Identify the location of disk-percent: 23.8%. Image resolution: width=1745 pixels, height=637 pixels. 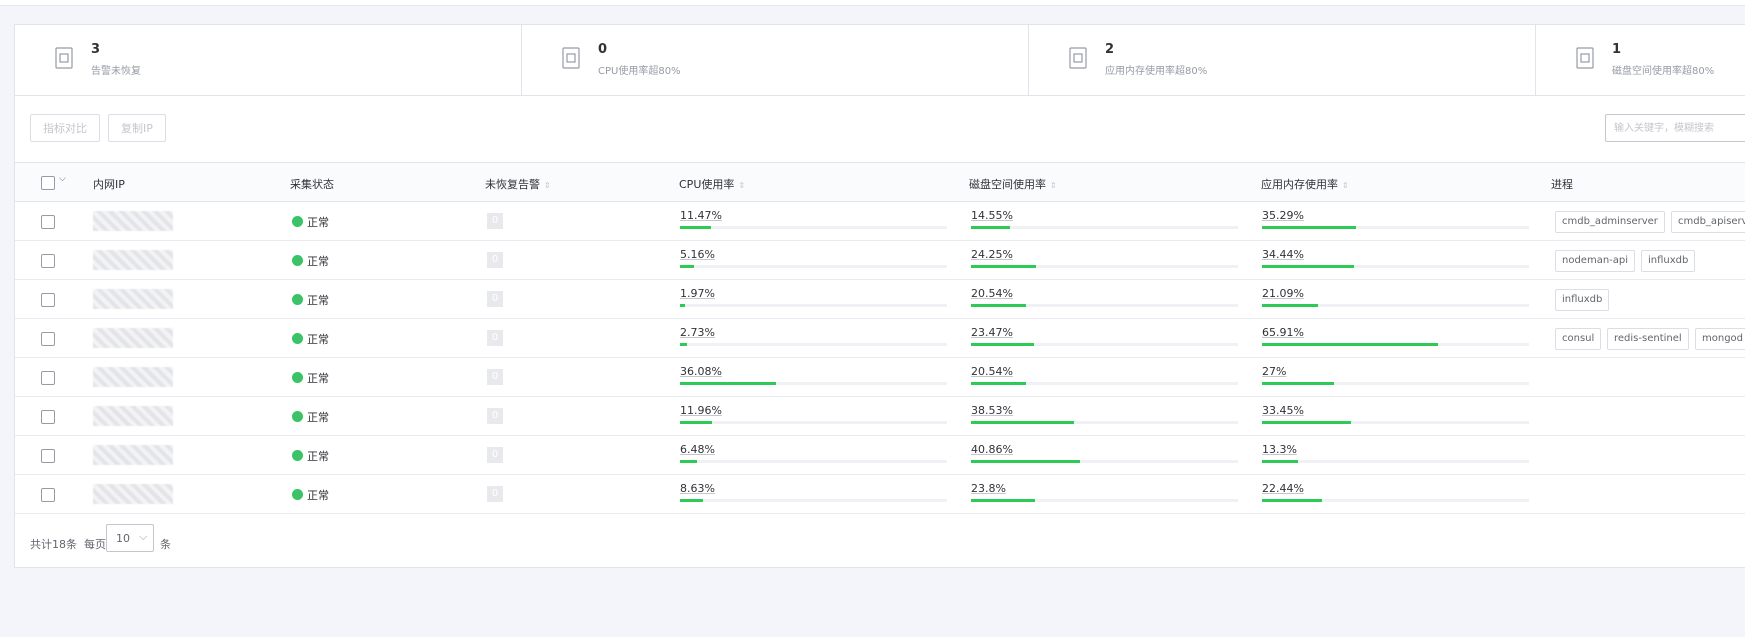
(988, 488).